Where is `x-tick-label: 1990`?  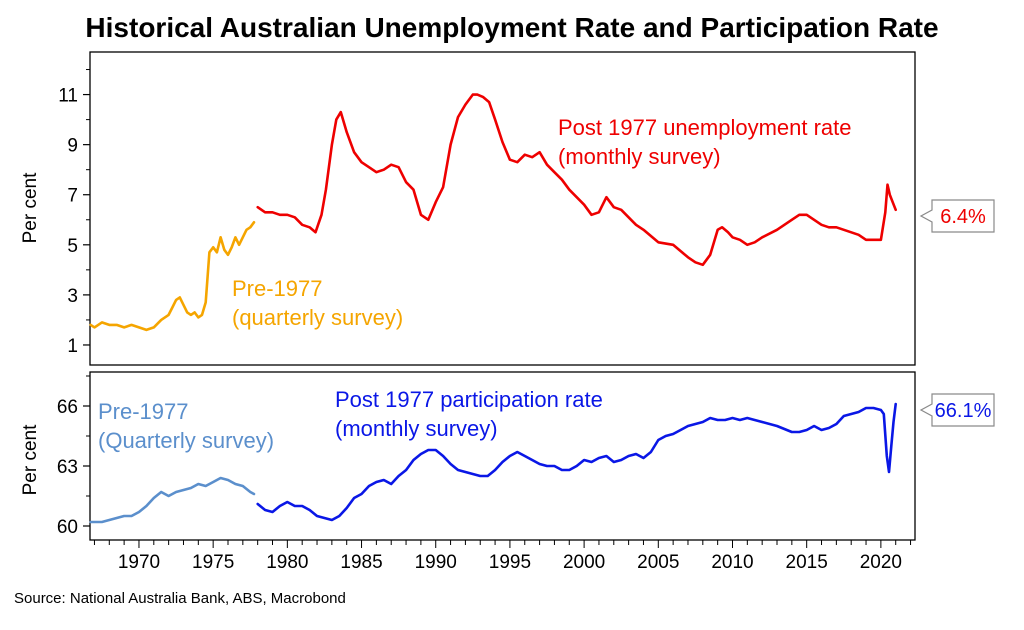 x-tick-label: 1990 is located at coordinates (436, 562).